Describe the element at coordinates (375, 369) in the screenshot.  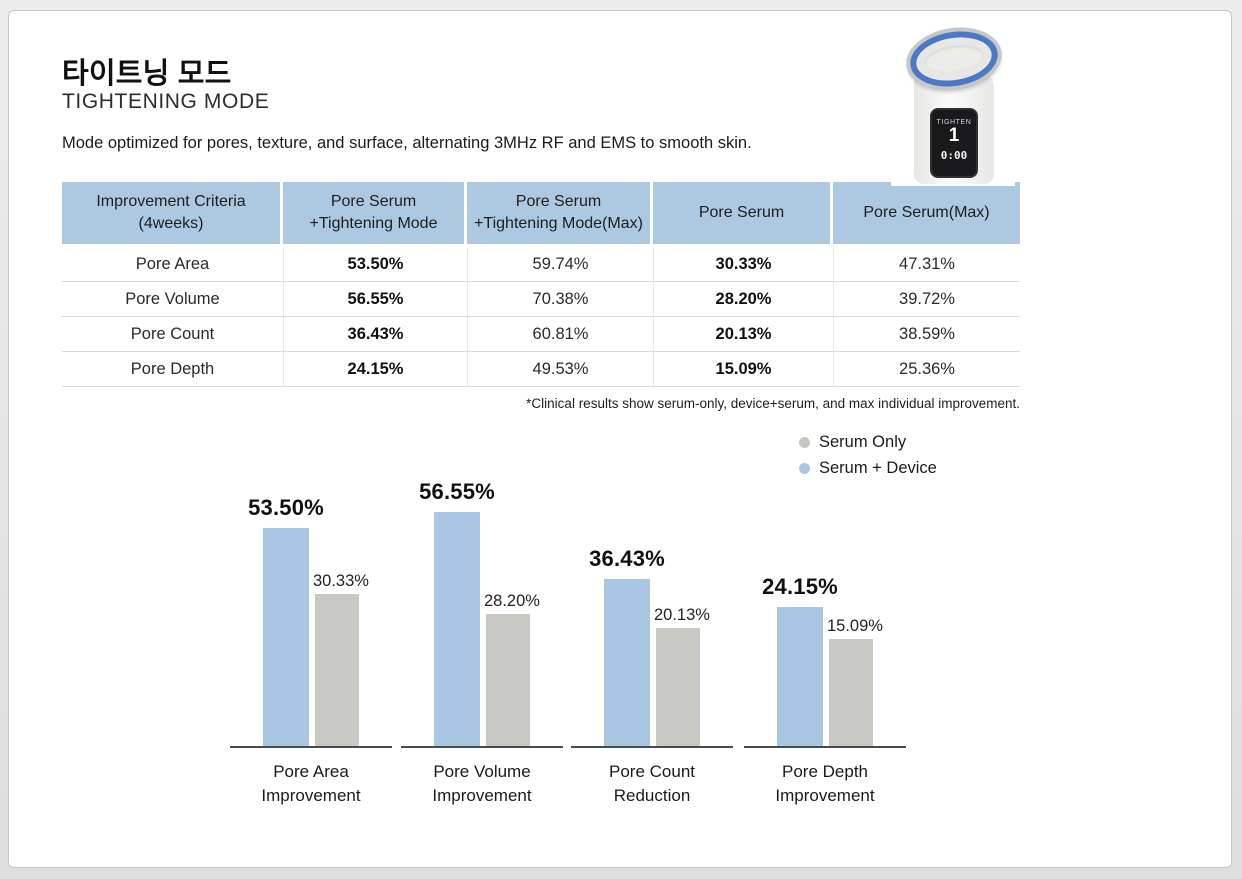
I see `cell-serum-device: 24.15%` at that location.